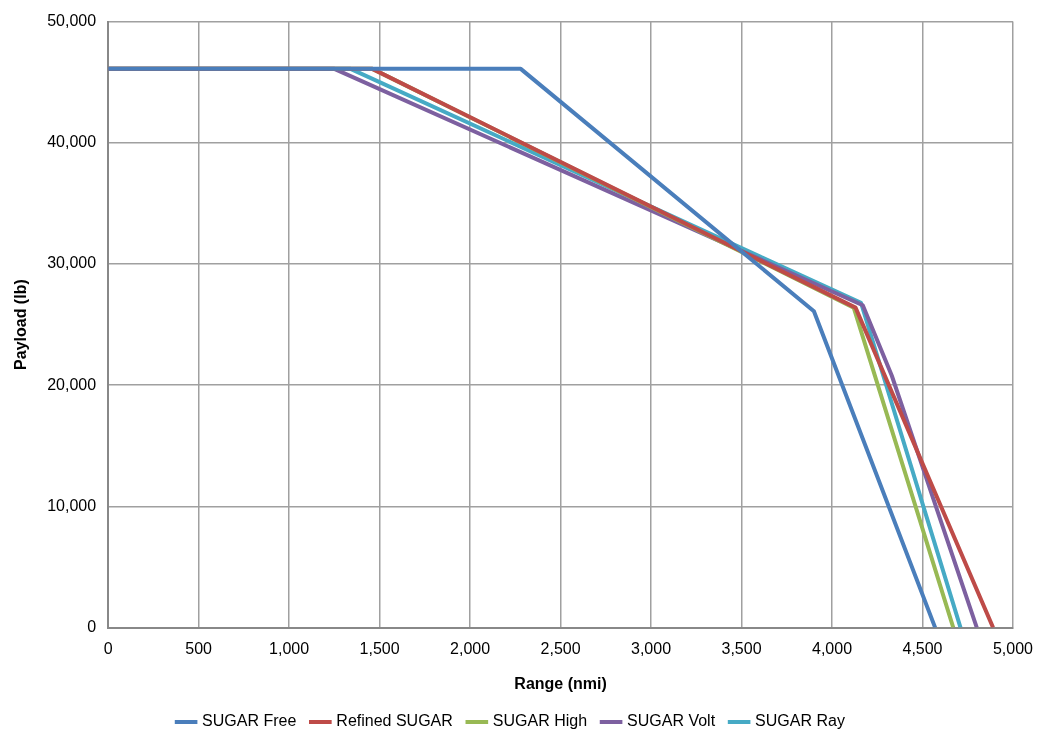 This screenshot has width=1045, height=746. What do you see at coordinates (92, 627) in the screenshot?
I see `y-tick-label: 0` at bounding box center [92, 627].